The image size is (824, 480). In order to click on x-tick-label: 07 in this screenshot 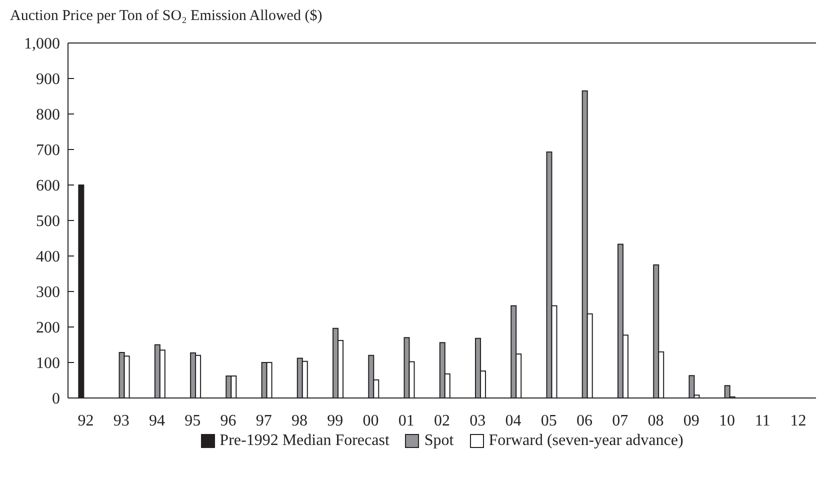, I will do `click(620, 421)`.